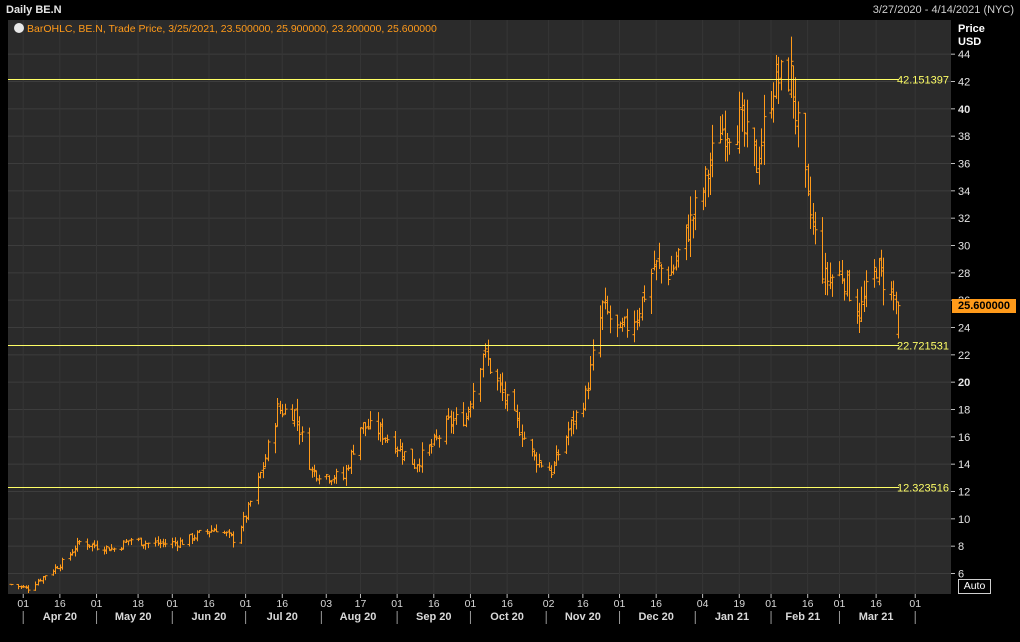  I want to click on y-tick-label: 8, so click(961, 547).